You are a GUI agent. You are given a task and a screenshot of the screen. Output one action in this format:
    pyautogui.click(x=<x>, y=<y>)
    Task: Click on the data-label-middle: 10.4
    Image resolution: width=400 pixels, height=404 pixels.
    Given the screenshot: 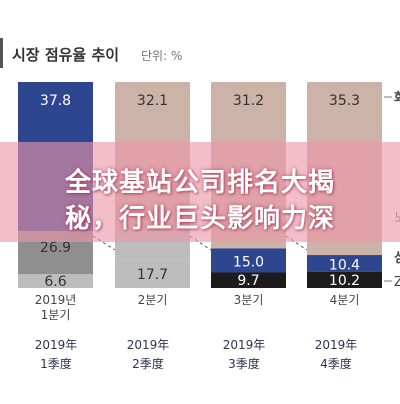 What is the action you would take?
    pyautogui.click(x=344, y=265)
    